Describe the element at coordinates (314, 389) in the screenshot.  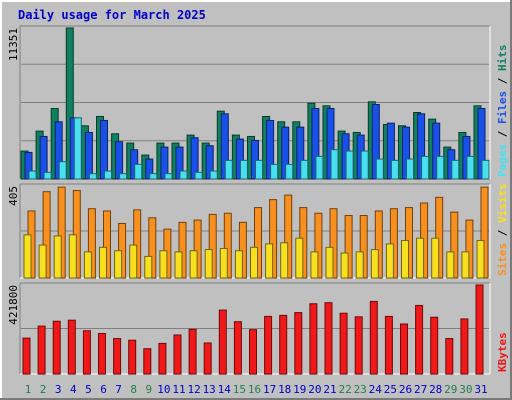
I see `day-label-20: 20` at that location.